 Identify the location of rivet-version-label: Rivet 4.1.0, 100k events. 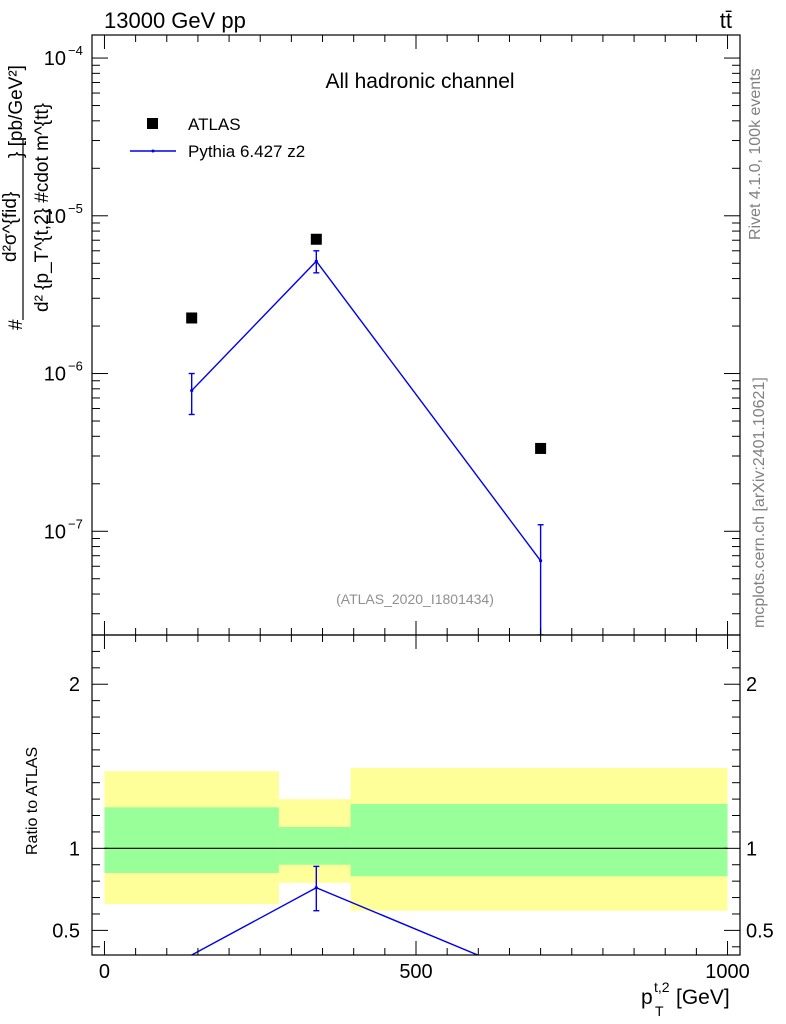
(755, 154).